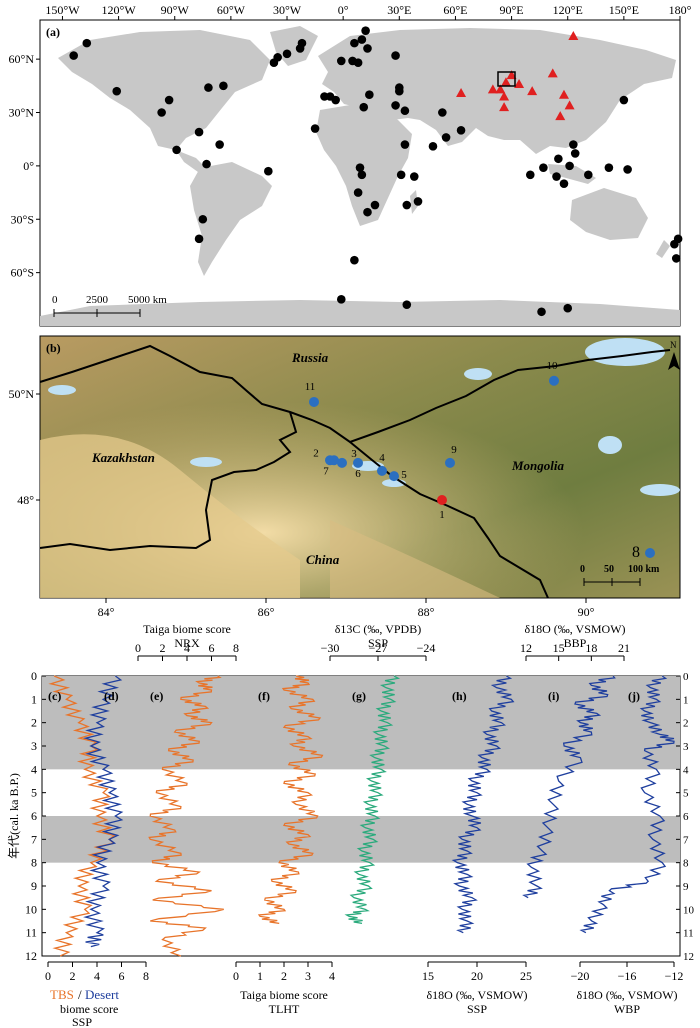  Describe the element at coordinates (284, 976) in the screenshot. I see `tick-label-f: 2` at that location.